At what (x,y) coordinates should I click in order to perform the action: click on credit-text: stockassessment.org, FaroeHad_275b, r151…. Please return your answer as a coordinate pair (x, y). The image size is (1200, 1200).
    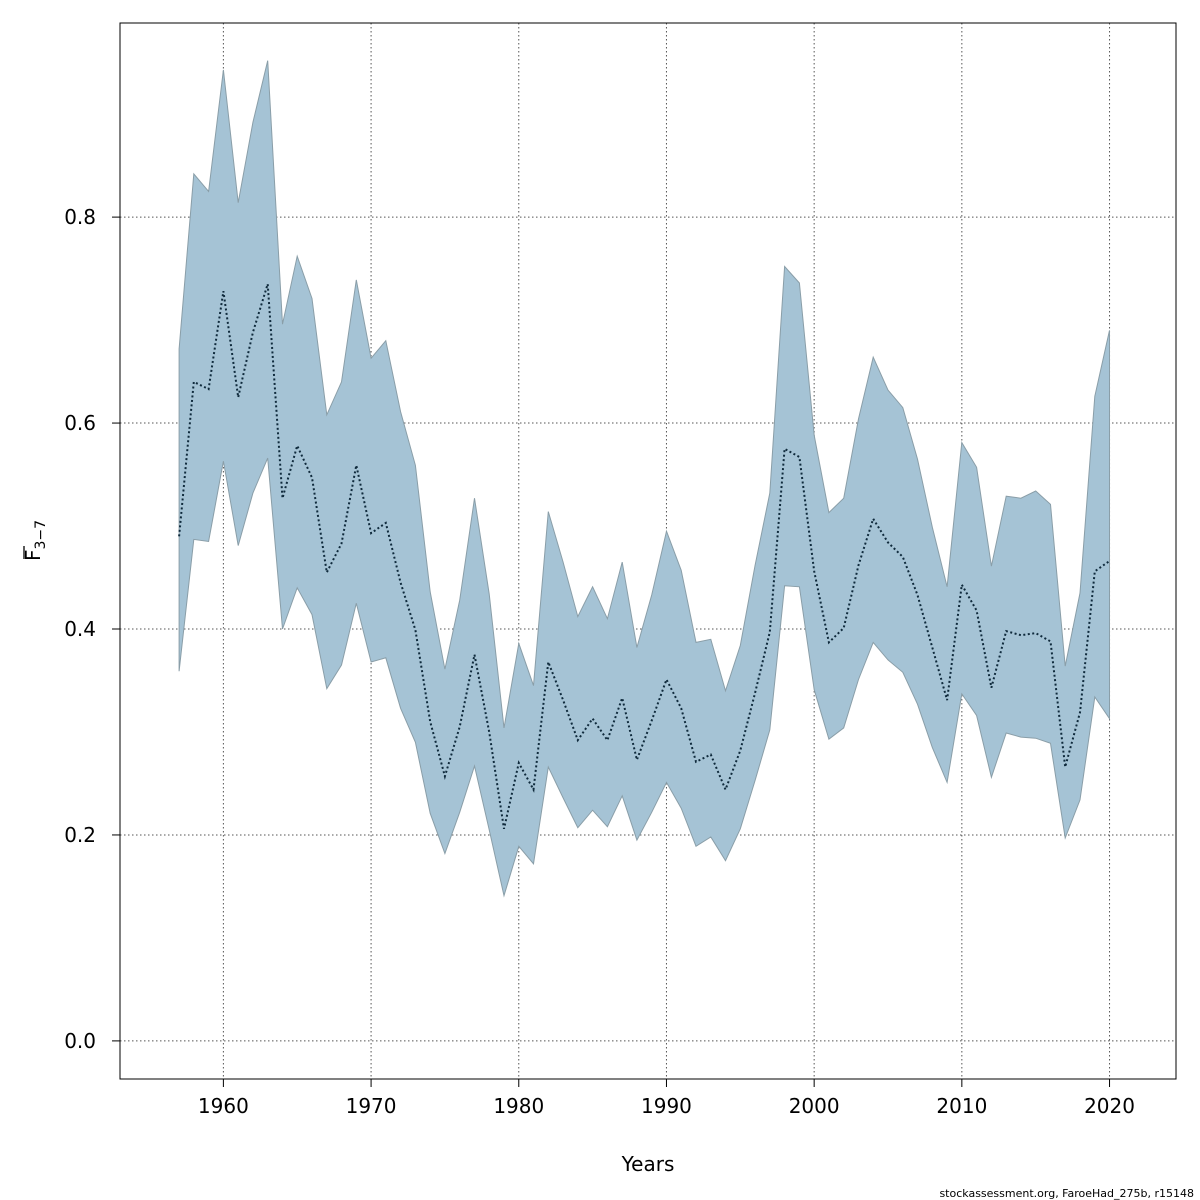
    Looking at the image, I should click on (1066, 1193).